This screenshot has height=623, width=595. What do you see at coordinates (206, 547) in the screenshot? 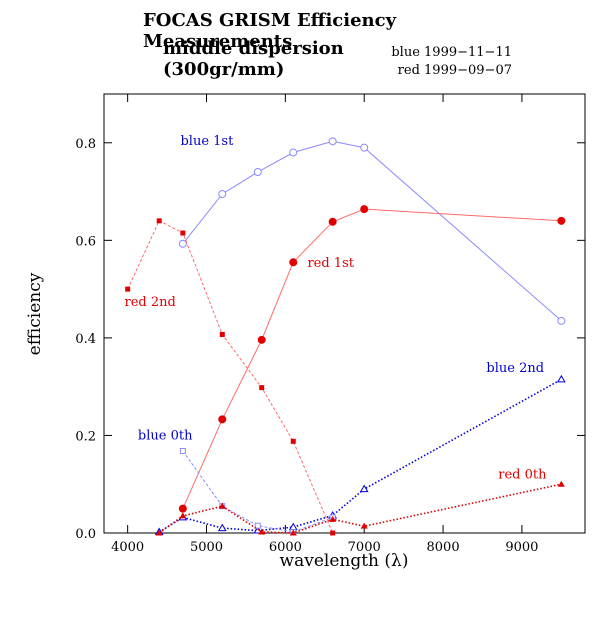
I see `x-tick-label: 5000` at bounding box center [206, 547].